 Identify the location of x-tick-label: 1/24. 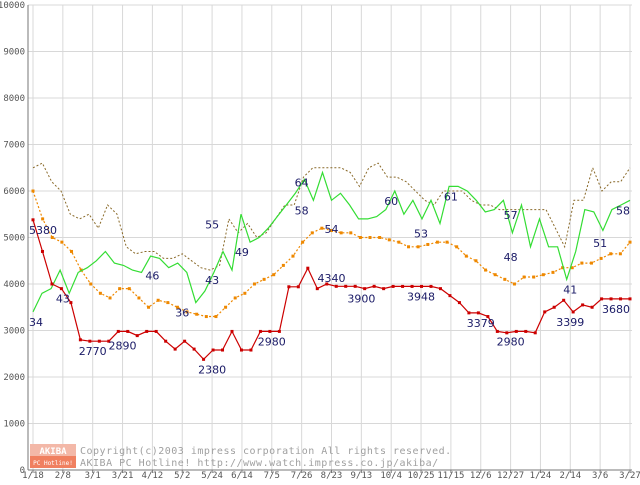
(541, 475).